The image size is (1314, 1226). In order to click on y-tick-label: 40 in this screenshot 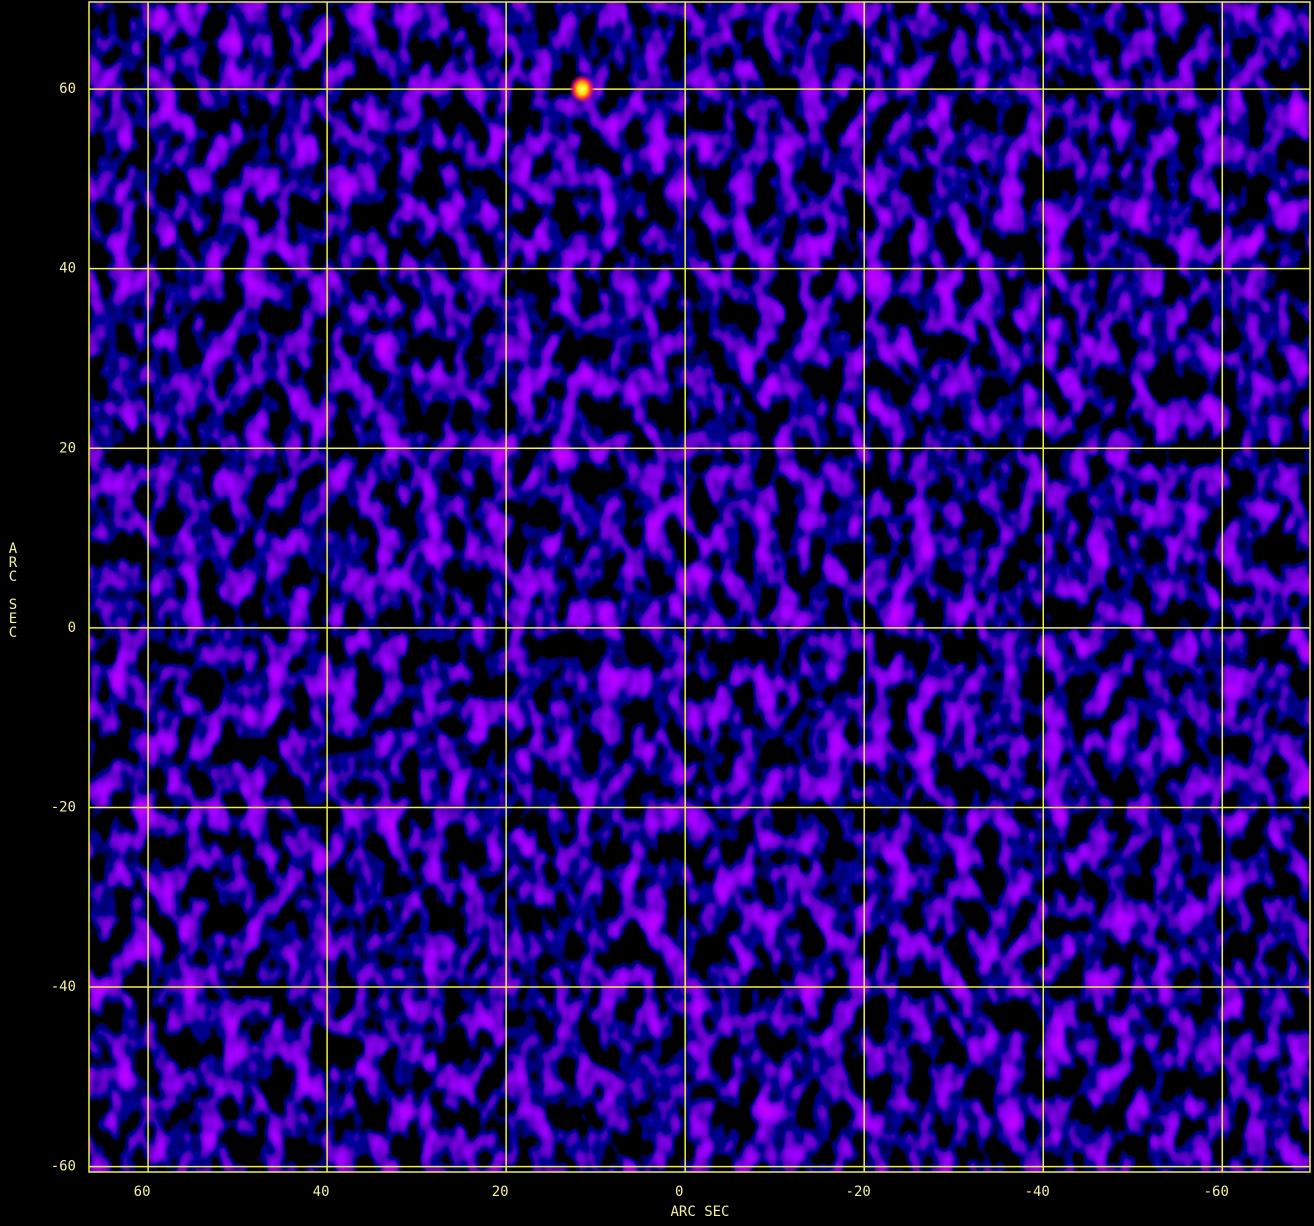, I will do `click(67, 269)`.